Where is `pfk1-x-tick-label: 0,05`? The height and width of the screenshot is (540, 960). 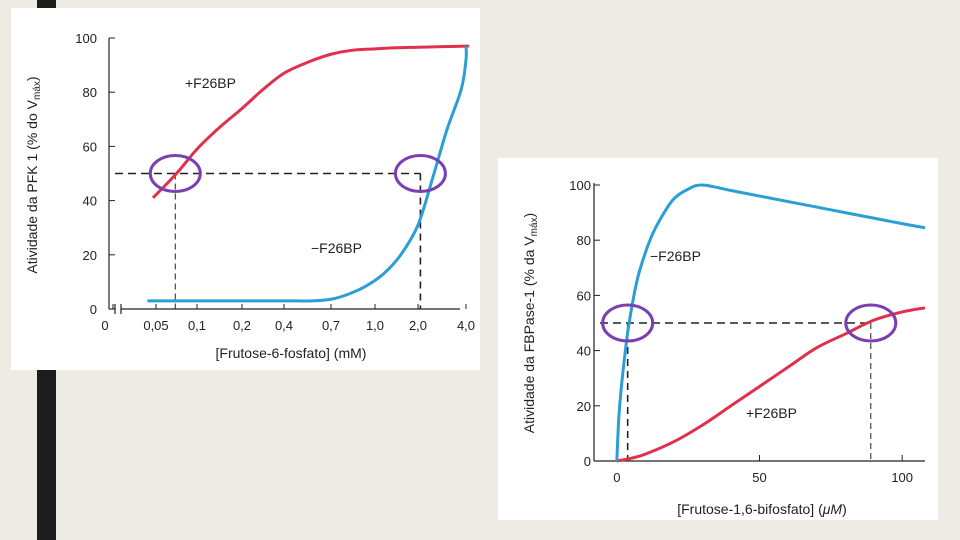 pfk1-x-tick-label: 0,05 is located at coordinates (155, 325).